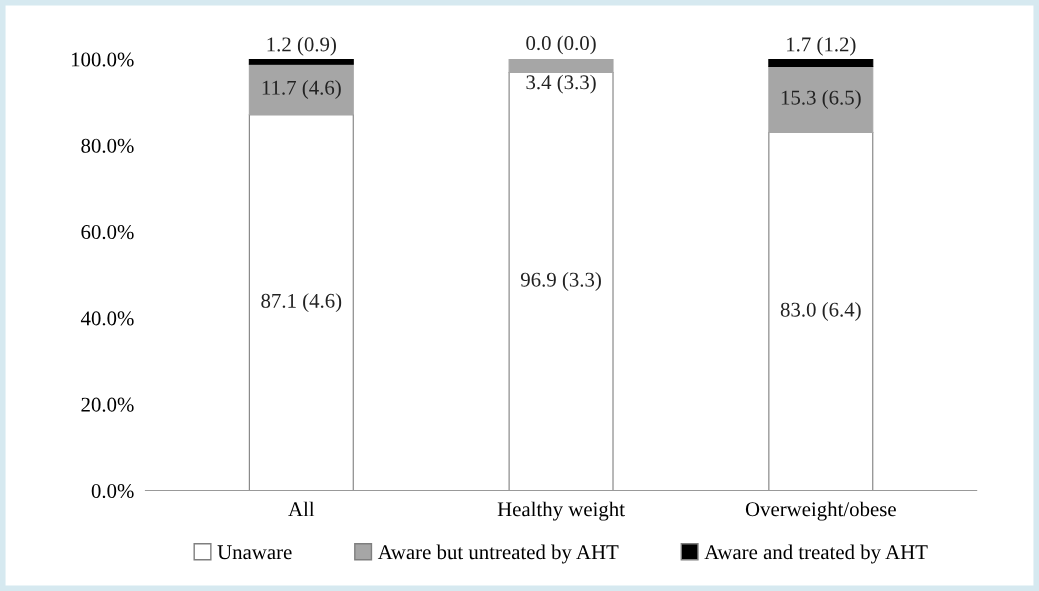 The width and height of the screenshot is (1039, 591). What do you see at coordinates (107, 145) in the screenshot?
I see `y-tick-label: 80.0%` at bounding box center [107, 145].